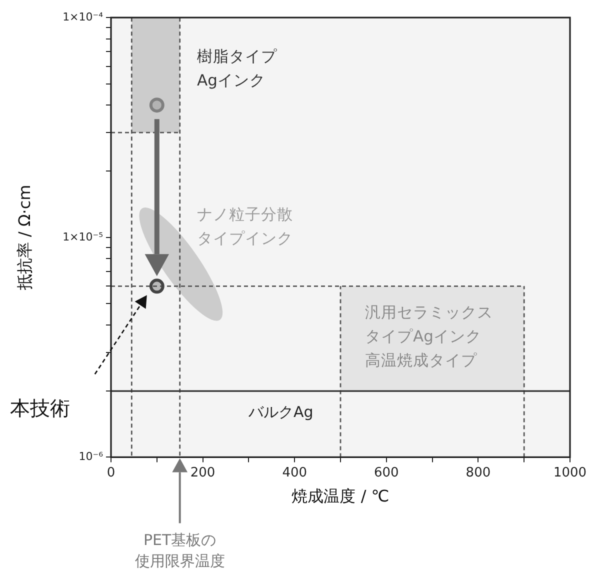  I want to click on x-axis-title: 焼成温度 / ℃, so click(341, 496).